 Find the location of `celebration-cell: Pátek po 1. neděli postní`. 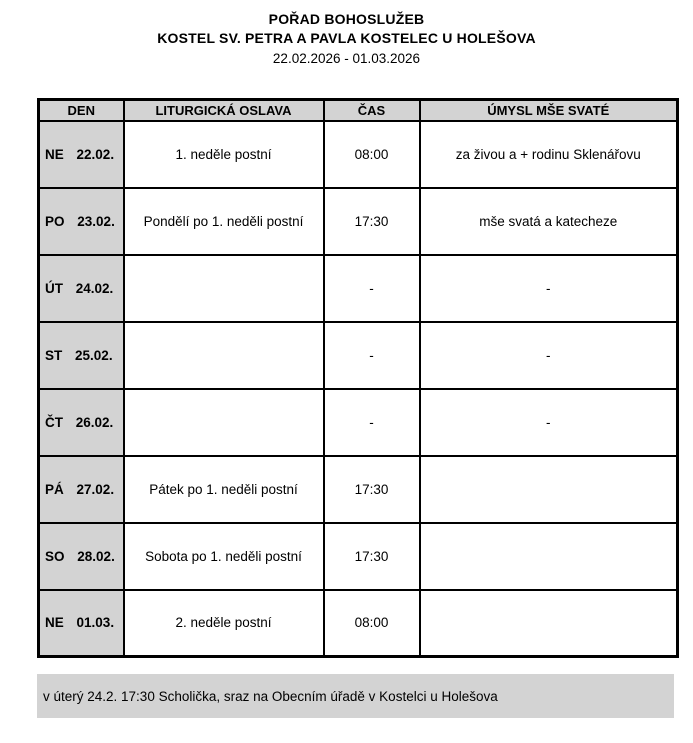

celebration-cell: Pátek po 1. neděli postní is located at coordinates (223, 489).